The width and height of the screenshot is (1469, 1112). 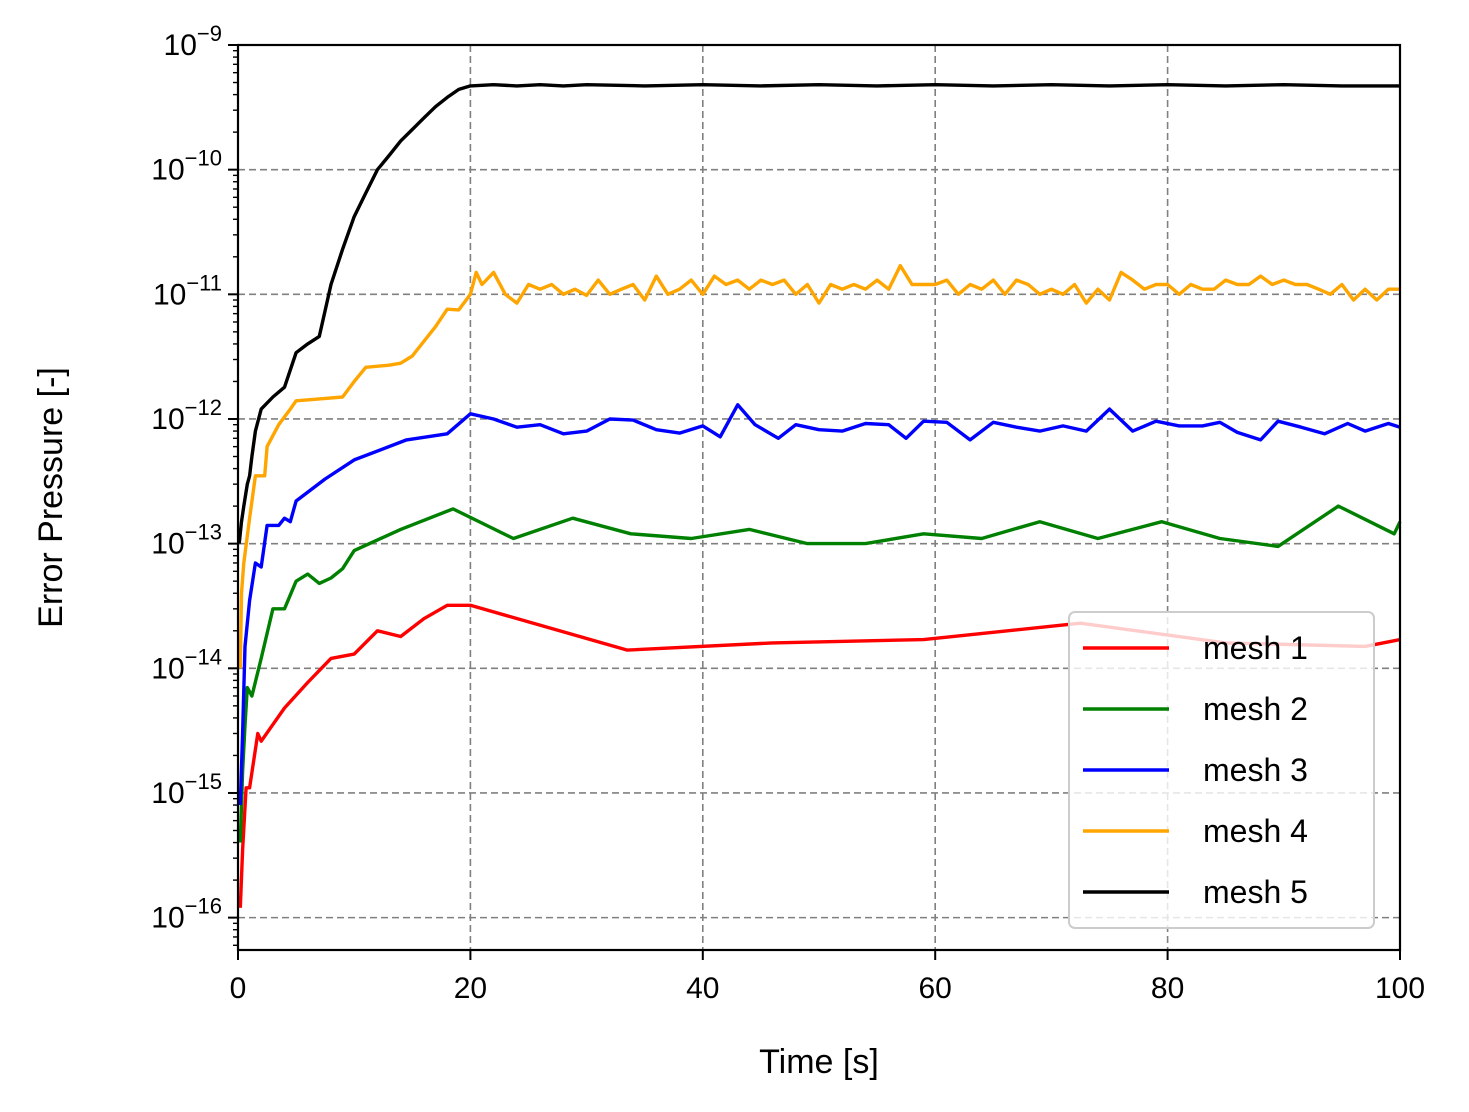 What do you see at coordinates (702, 988) in the screenshot?
I see `x-tick-label: 40` at bounding box center [702, 988].